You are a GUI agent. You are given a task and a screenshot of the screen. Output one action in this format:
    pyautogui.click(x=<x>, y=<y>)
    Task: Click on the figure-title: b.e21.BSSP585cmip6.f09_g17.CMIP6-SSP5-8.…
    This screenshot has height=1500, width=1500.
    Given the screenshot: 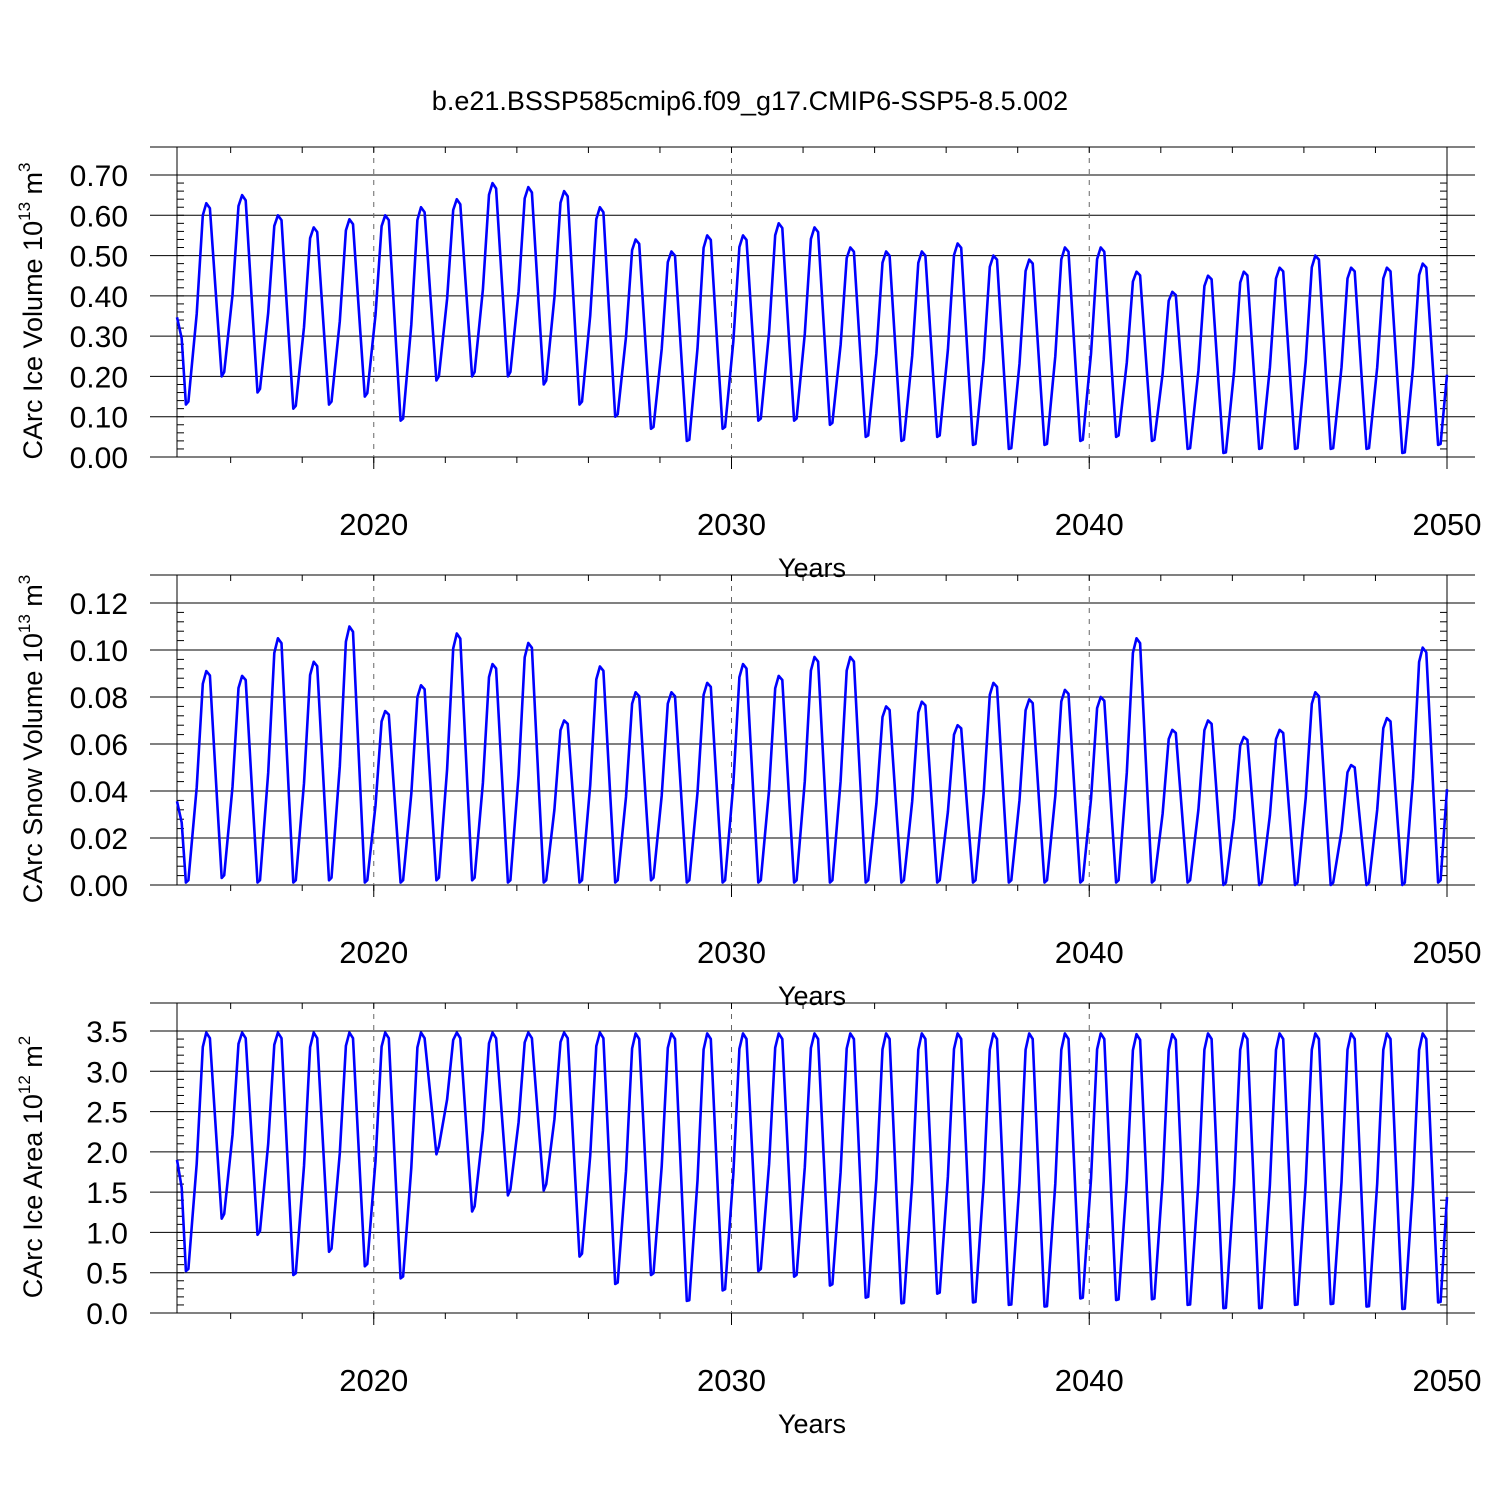 What is the action you would take?
    pyautogui.click(x=750, y=101)
    